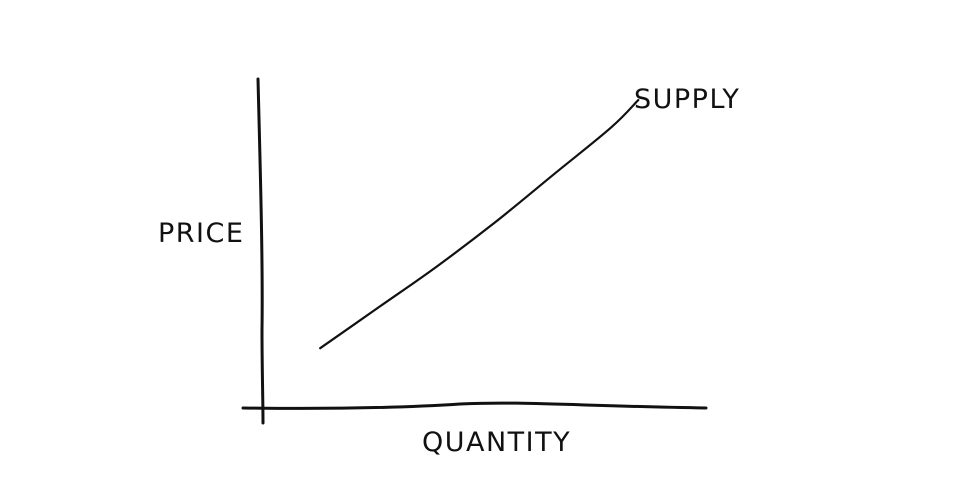  Describe the element at coordinates (496, 442) in the screenshot. I see `x-axis-label: QUANTITY` at that location.